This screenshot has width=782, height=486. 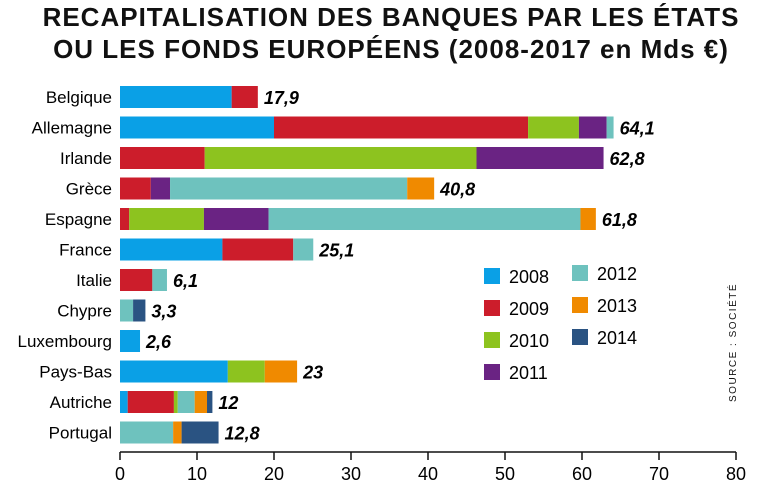 I want to click on category-label: Allemagne, so click(x=72, y=128).